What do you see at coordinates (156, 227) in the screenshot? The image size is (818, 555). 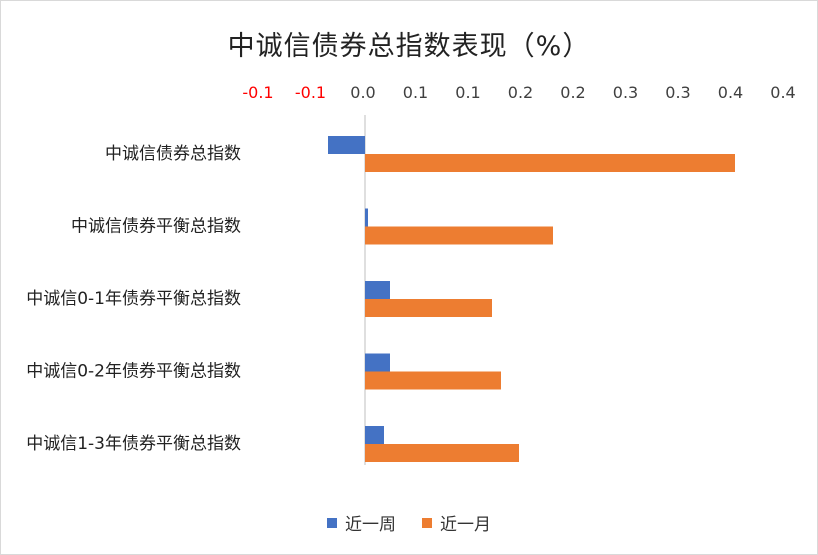 I see `category-label: 中诚信债券平衡总指数` at bounding box center [156, 227].